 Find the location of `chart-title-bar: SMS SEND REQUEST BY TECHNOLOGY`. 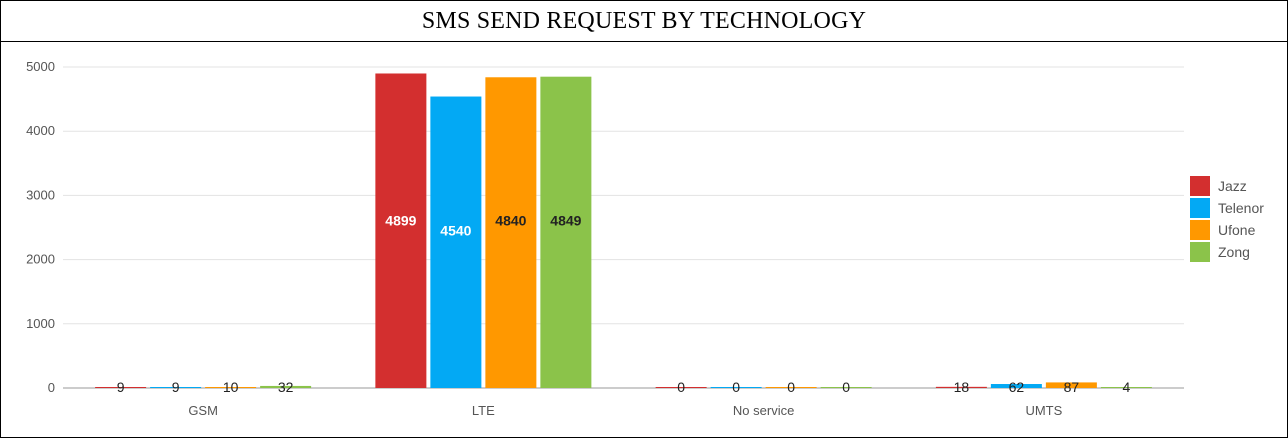

chart-title-bar: SMS SEND REQUEST BY TECHNOLOGY is located at coordinates (644, 21).